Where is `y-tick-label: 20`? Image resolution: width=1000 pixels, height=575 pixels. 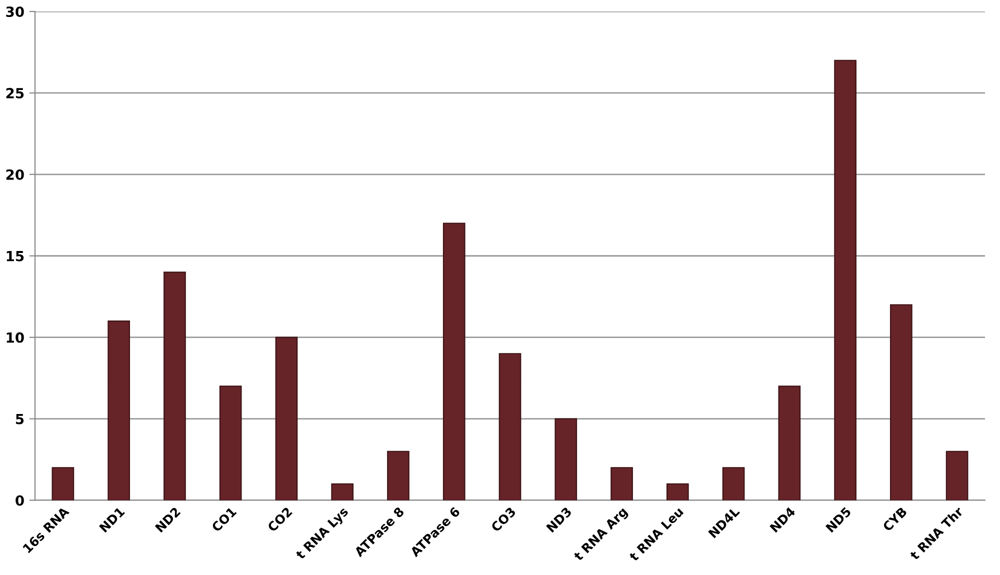 y-tick-label: 20 is located at coordinates (15, 174).